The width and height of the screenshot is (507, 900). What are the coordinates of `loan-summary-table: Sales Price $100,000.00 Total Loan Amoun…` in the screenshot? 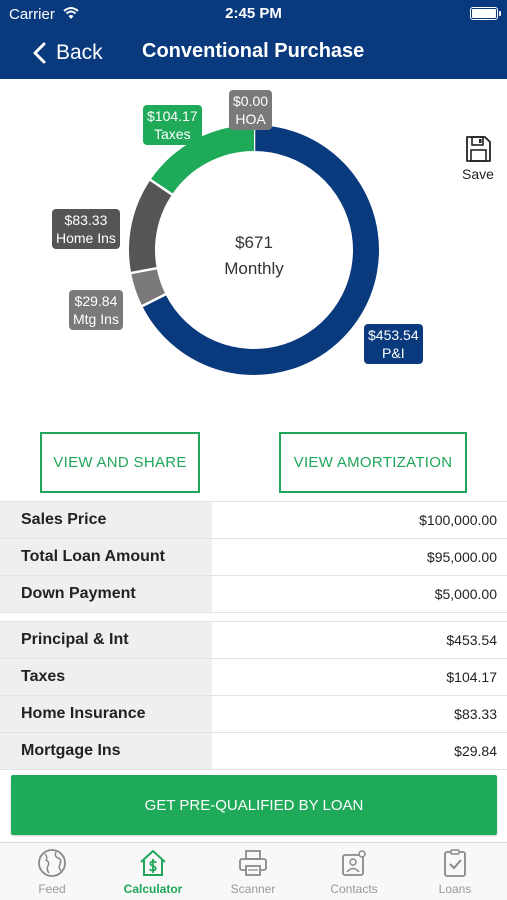 It's located at (253, 557).